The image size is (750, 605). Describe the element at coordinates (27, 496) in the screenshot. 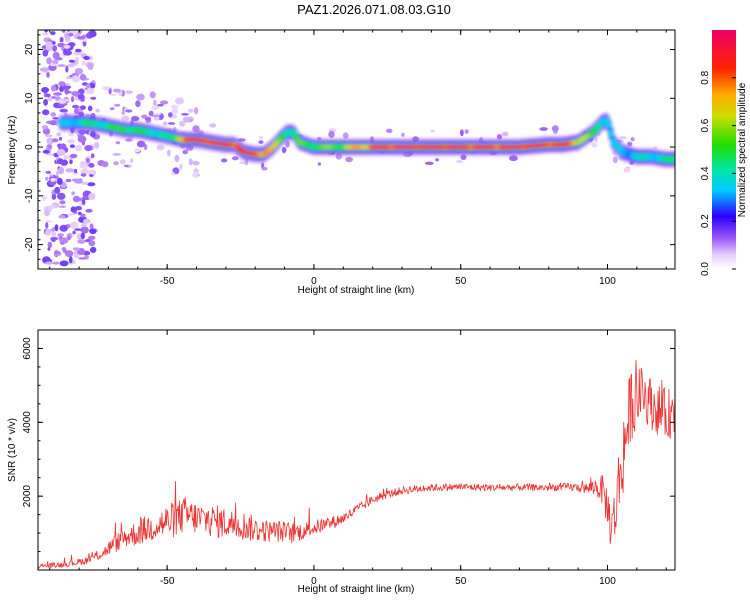

I see `snr-y-tick-label: 2000` at that location.